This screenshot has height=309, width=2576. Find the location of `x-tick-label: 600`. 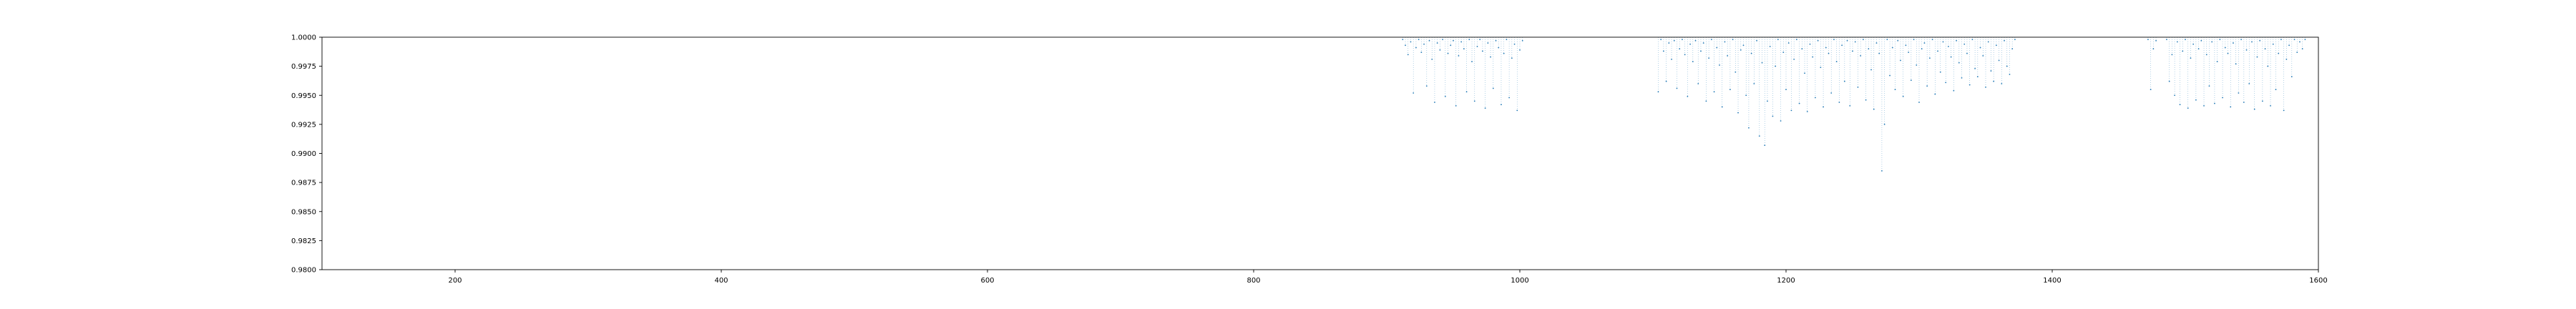

x-tick-label: 600 is located at coordinates (987, 281).